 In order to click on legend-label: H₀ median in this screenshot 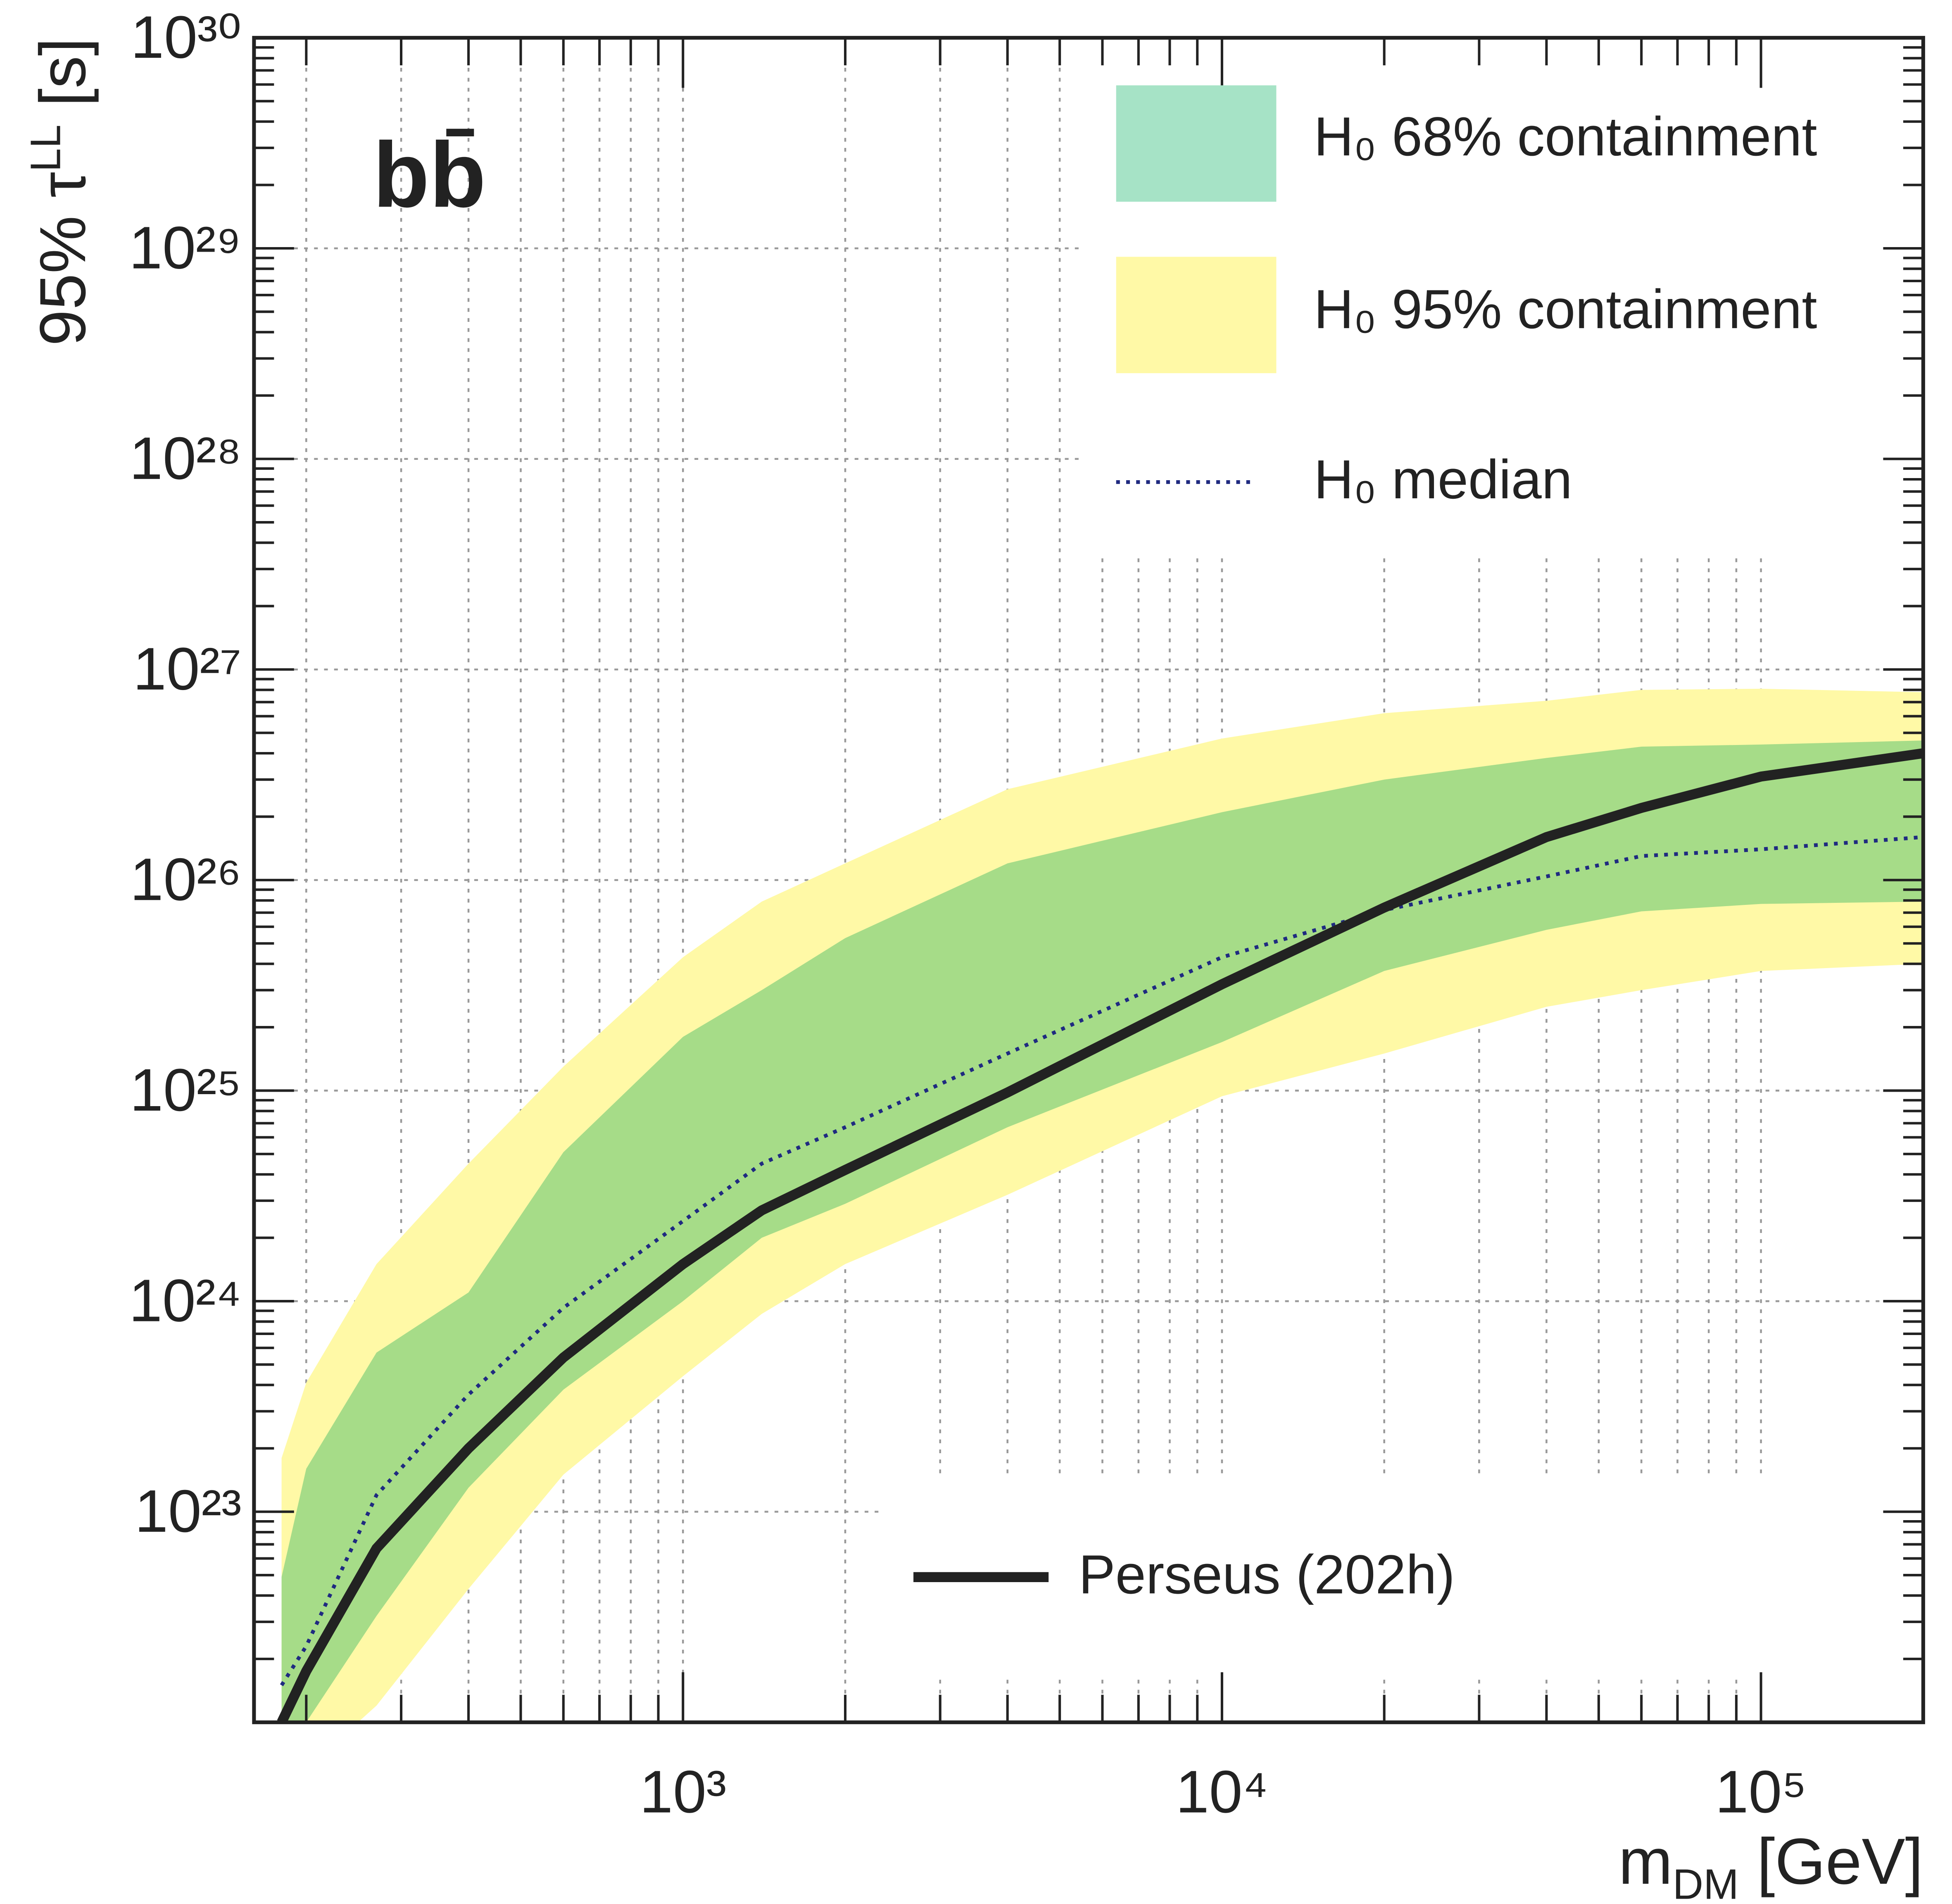, I will do `click(1443, 479)`.